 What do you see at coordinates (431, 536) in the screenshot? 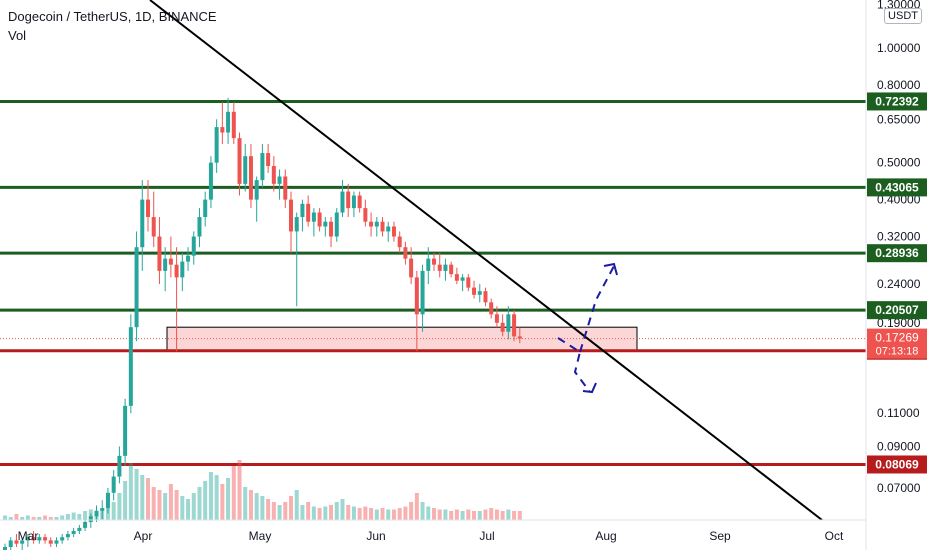
I see `time-axis: Mar Apr May Jun Jul Aug Sep Oct` at bounding box center [431, 536].